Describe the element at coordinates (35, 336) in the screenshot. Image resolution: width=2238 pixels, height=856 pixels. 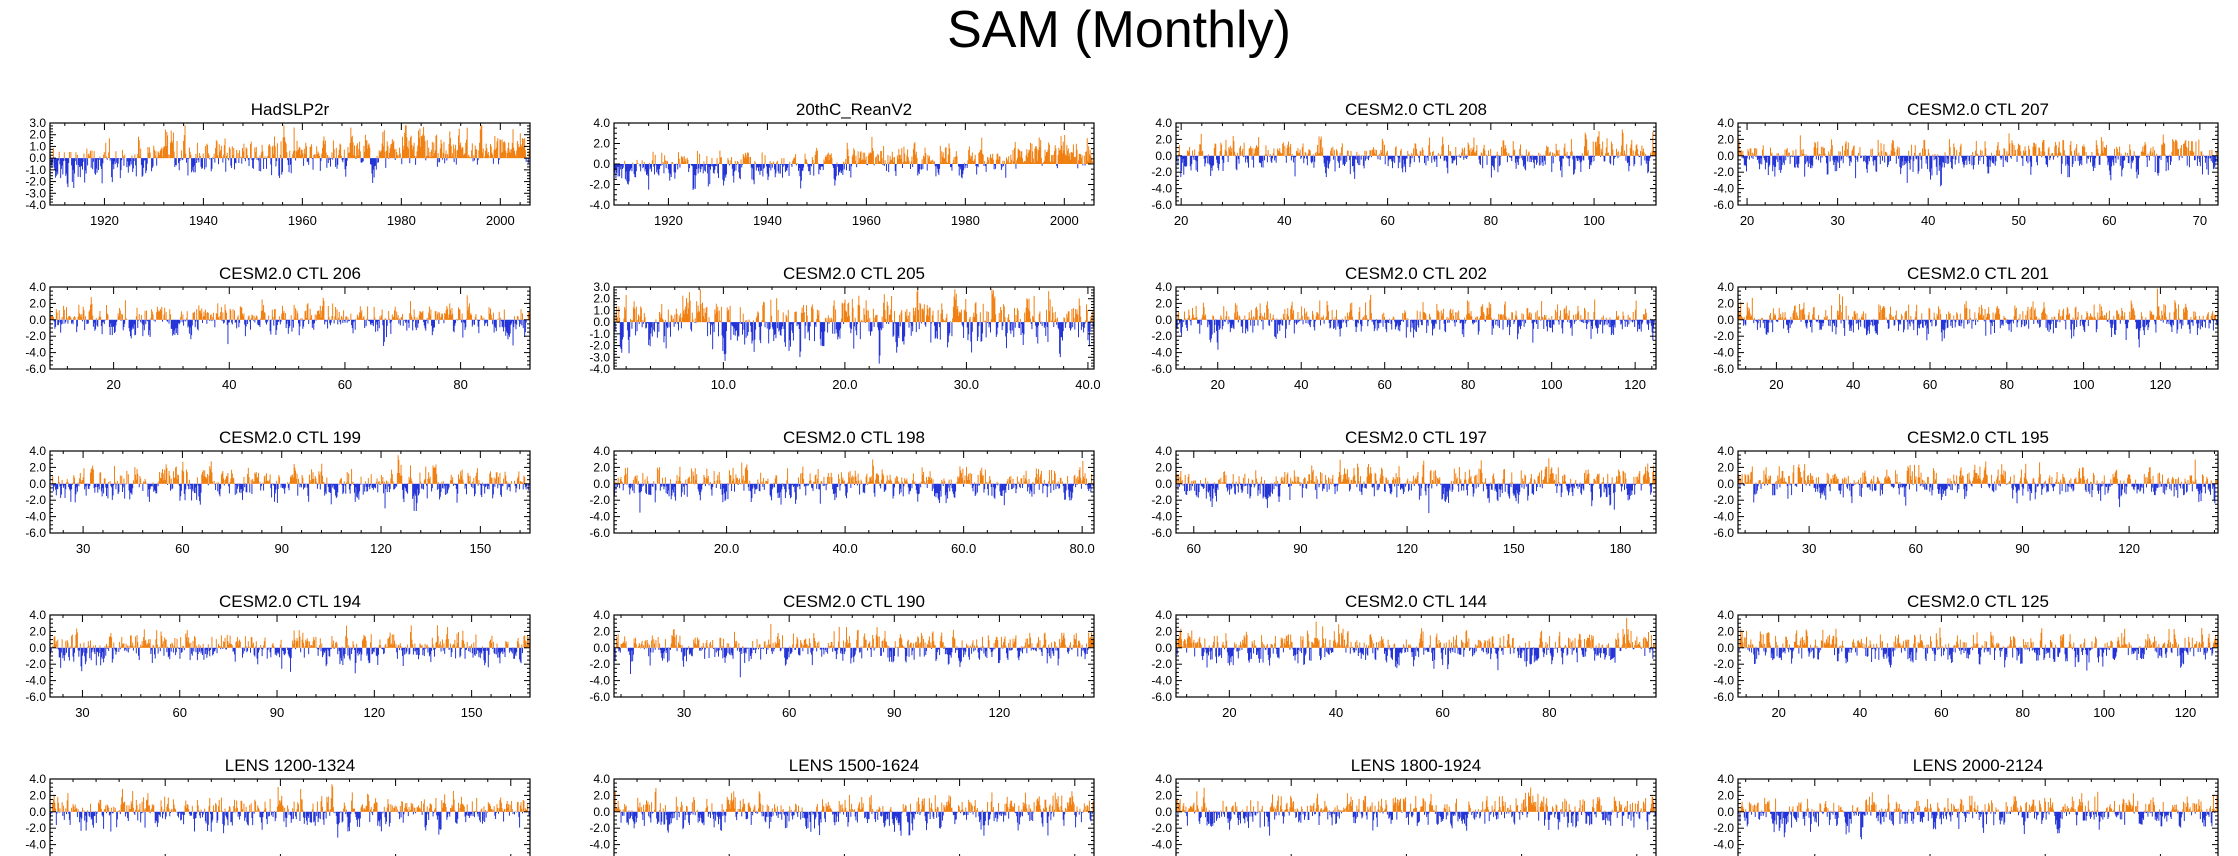
I see `y-tick-label: -2.0` at that location.